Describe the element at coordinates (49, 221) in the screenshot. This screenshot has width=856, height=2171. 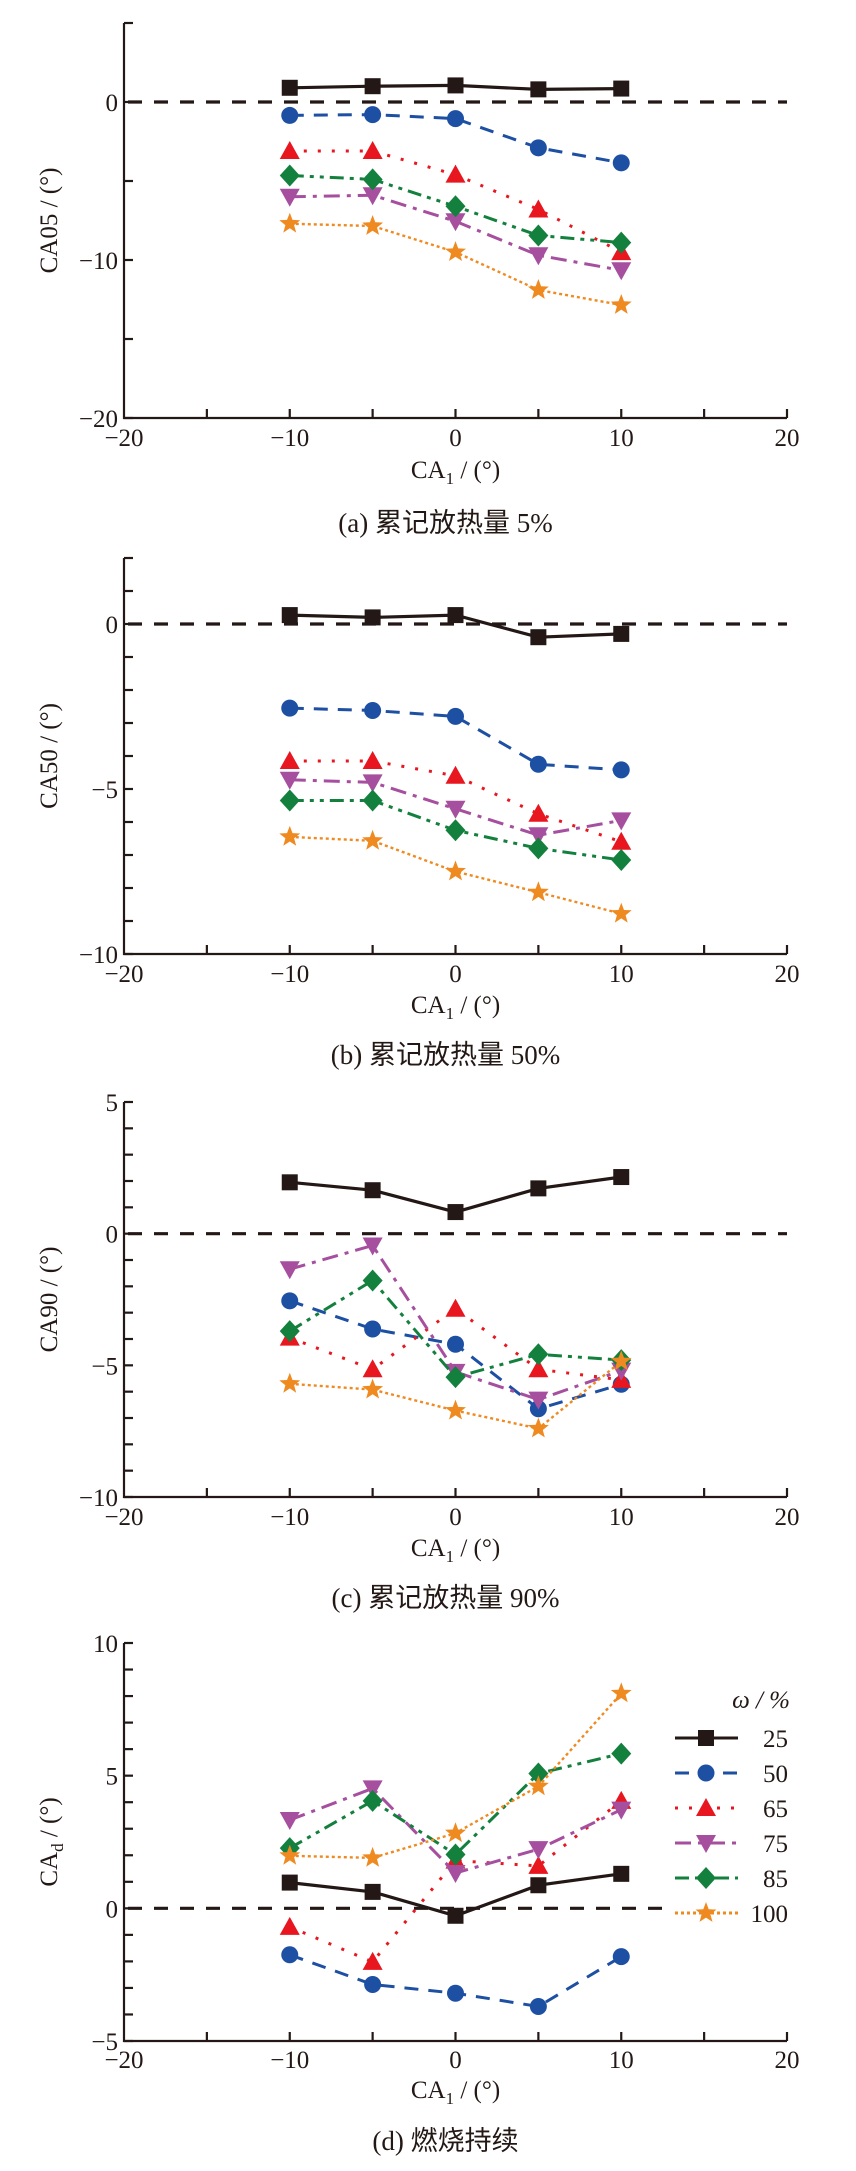
I see `y-axis-title: CA05 / (°)` at that location.